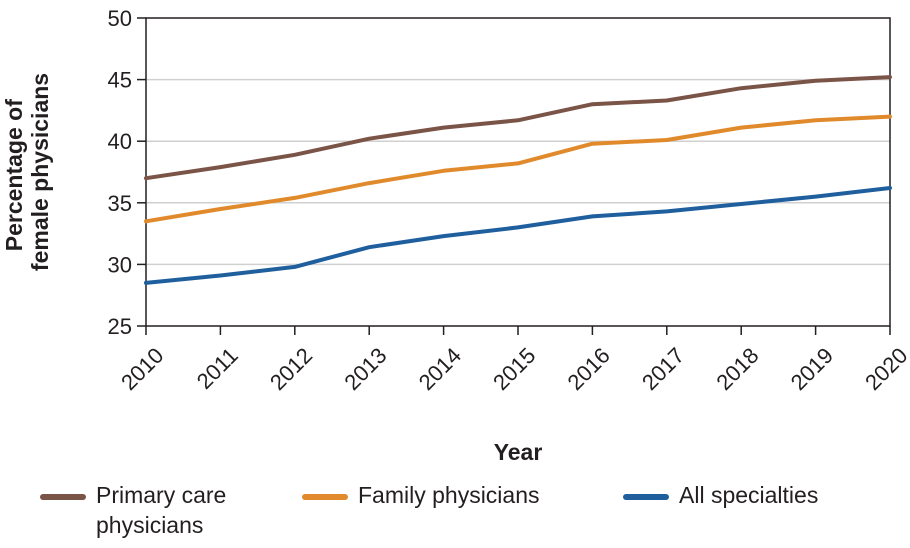  What do you see at coordinates (737, 369) in the screenshot?
I see `x-tick-label: 2018` at bounding box center [737, 369].